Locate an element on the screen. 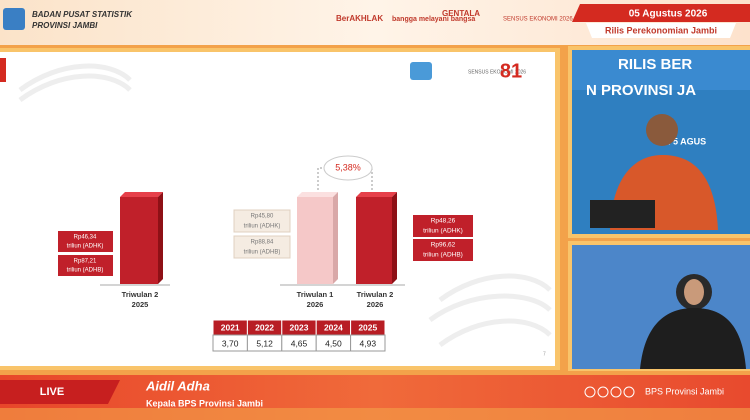  table-header: 2022 is located at coordinates (264, 327).